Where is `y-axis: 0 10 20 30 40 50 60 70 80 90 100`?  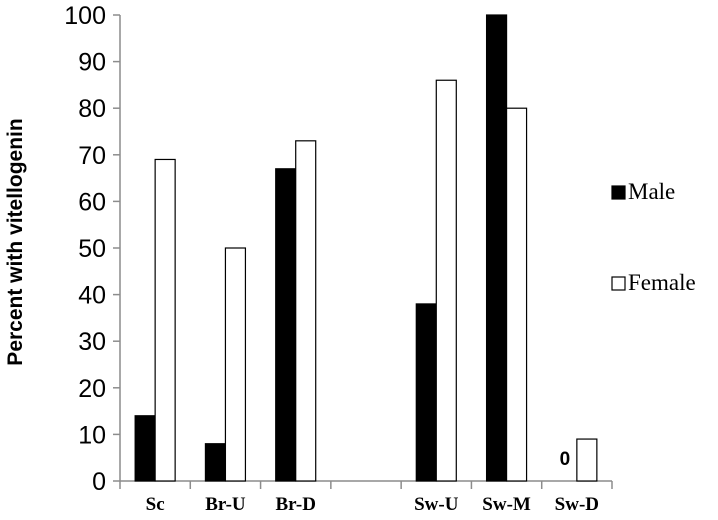
y-axis: 0 10 20 30 40 50 60 70 80 90 100 is located at coordinates (92, 249).